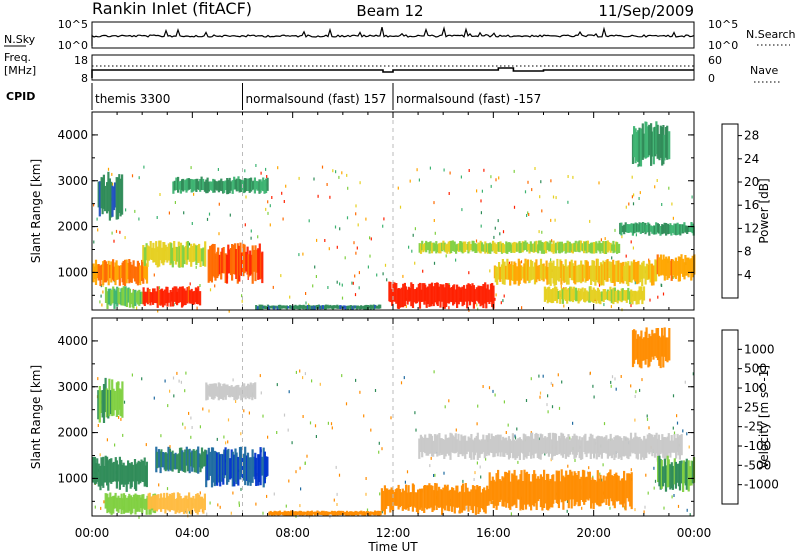  What do you see at coordinates (316, 99) in the screenshot?
I see `cpid-segment-label: normalsound (fast) 157` at bounding box center [316, 99].